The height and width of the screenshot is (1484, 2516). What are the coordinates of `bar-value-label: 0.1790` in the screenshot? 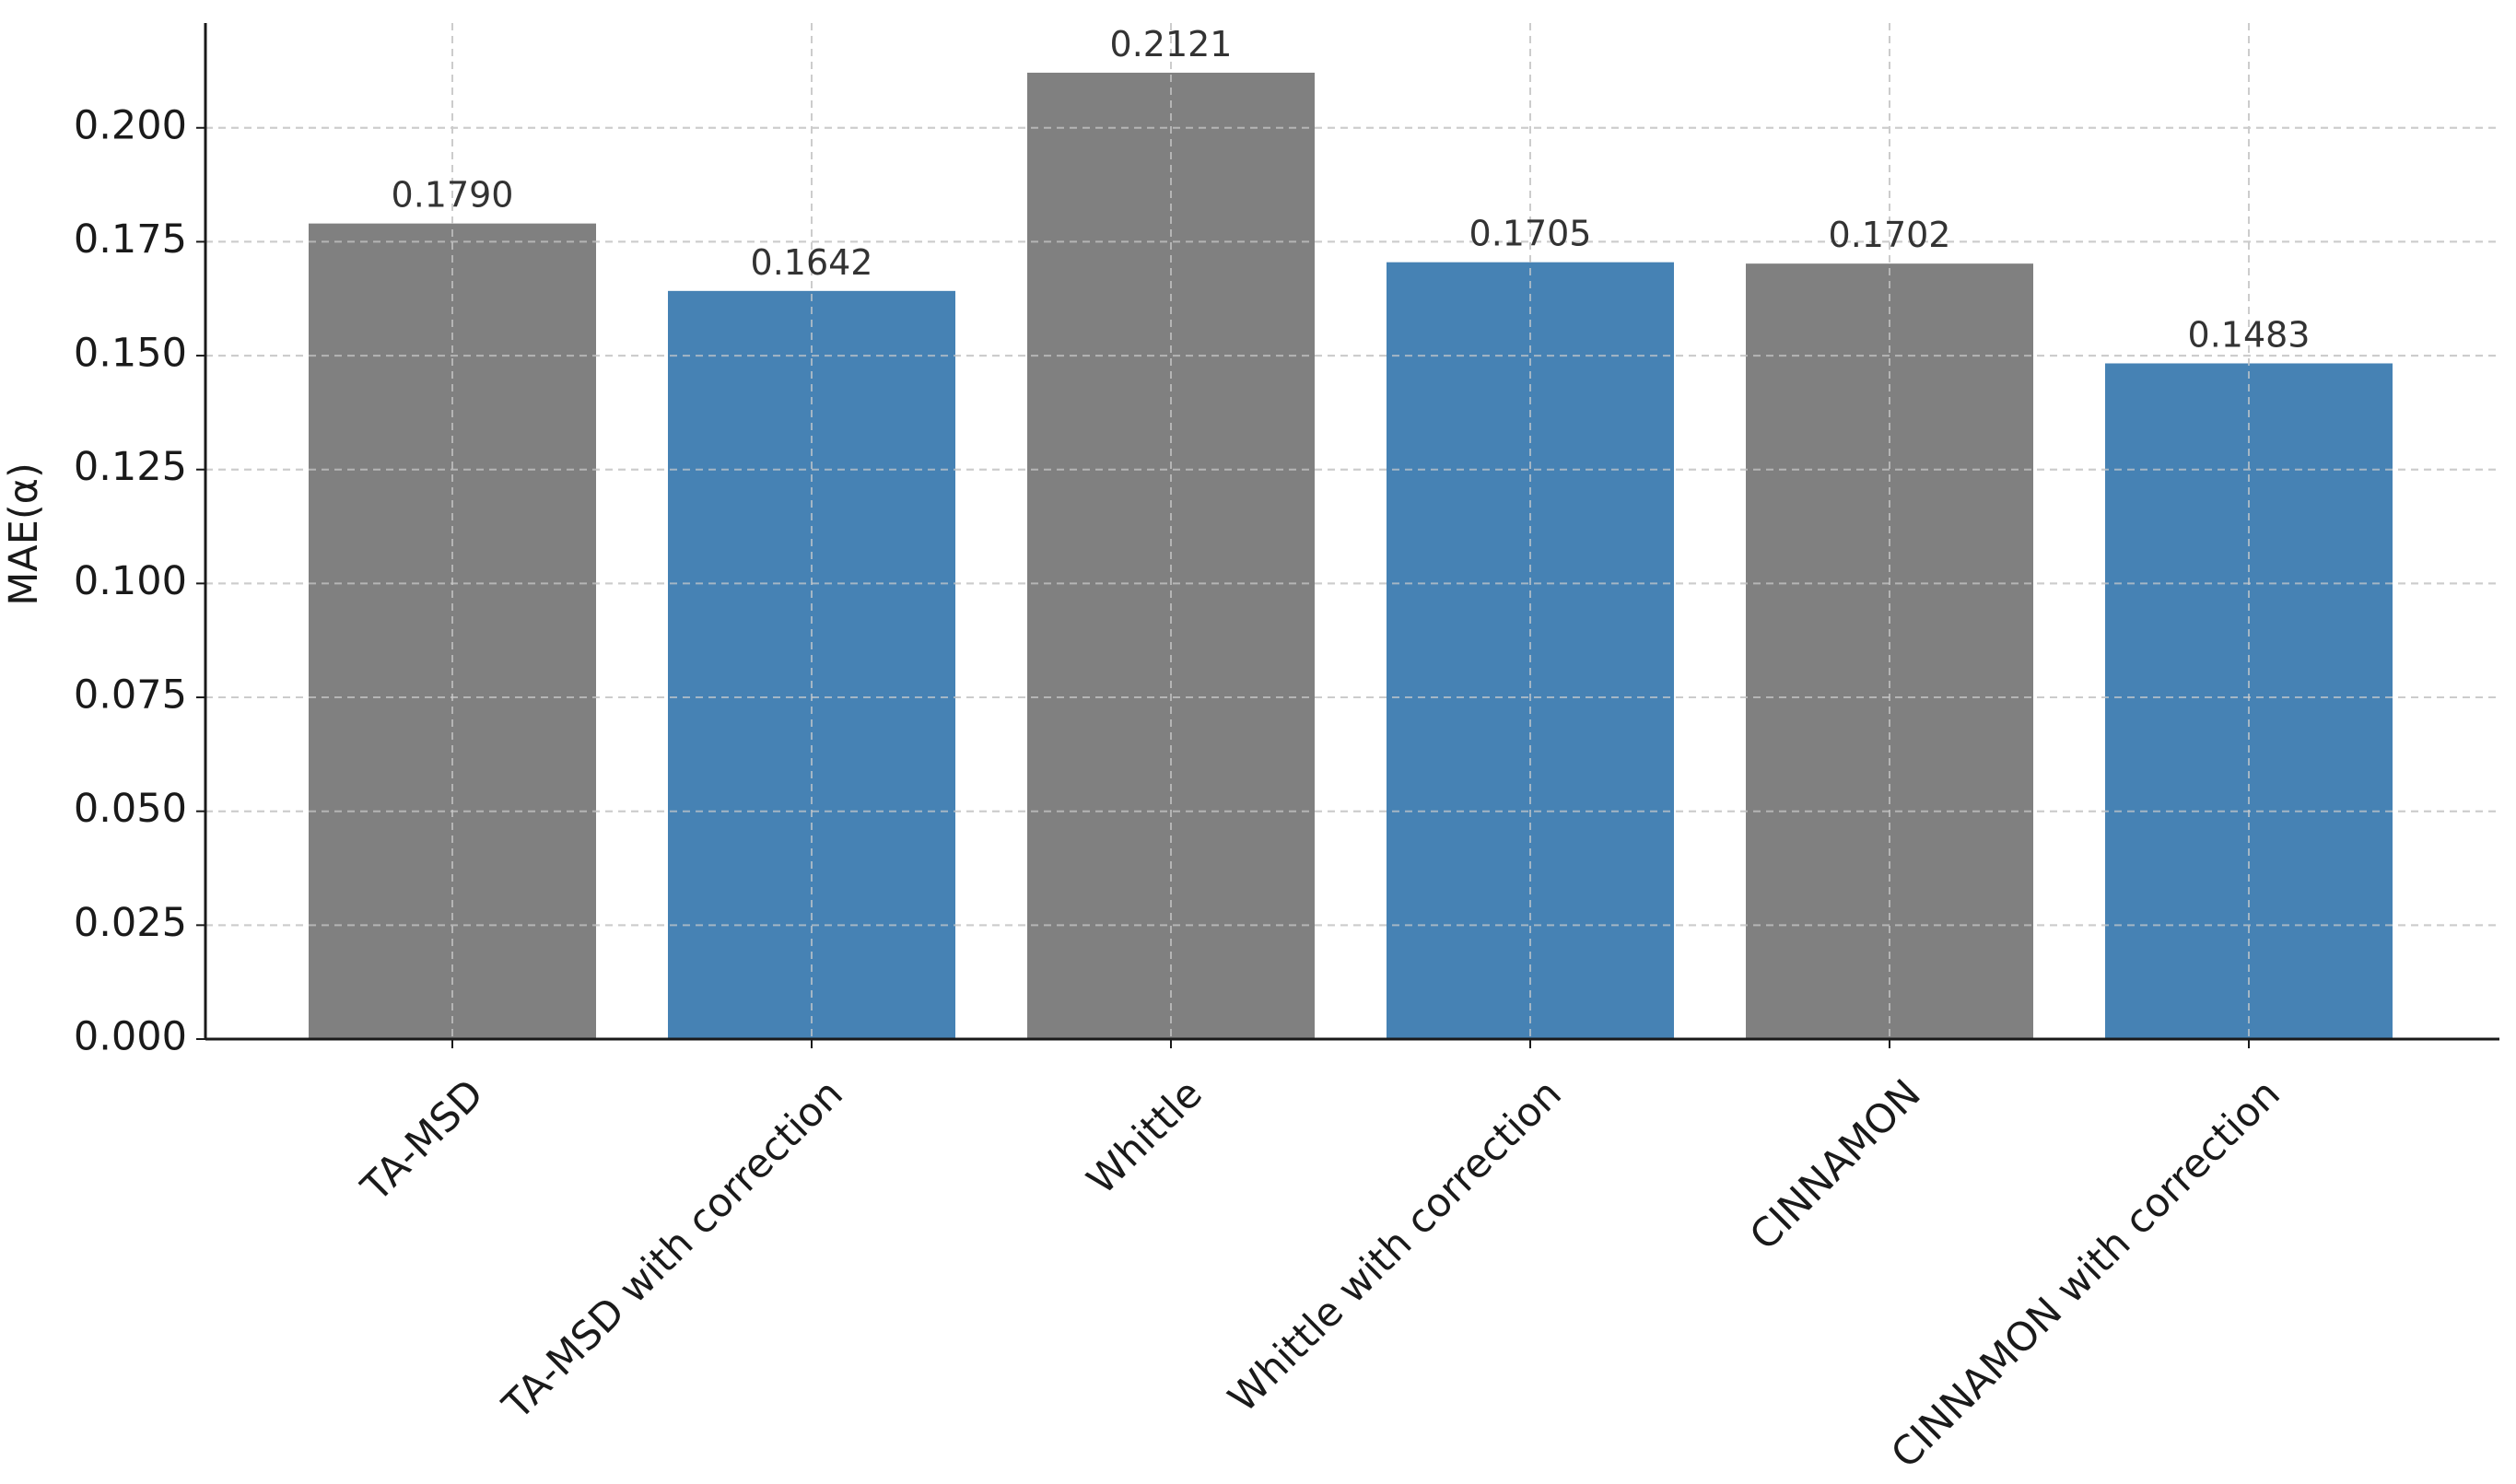 It's located at (453, 195).